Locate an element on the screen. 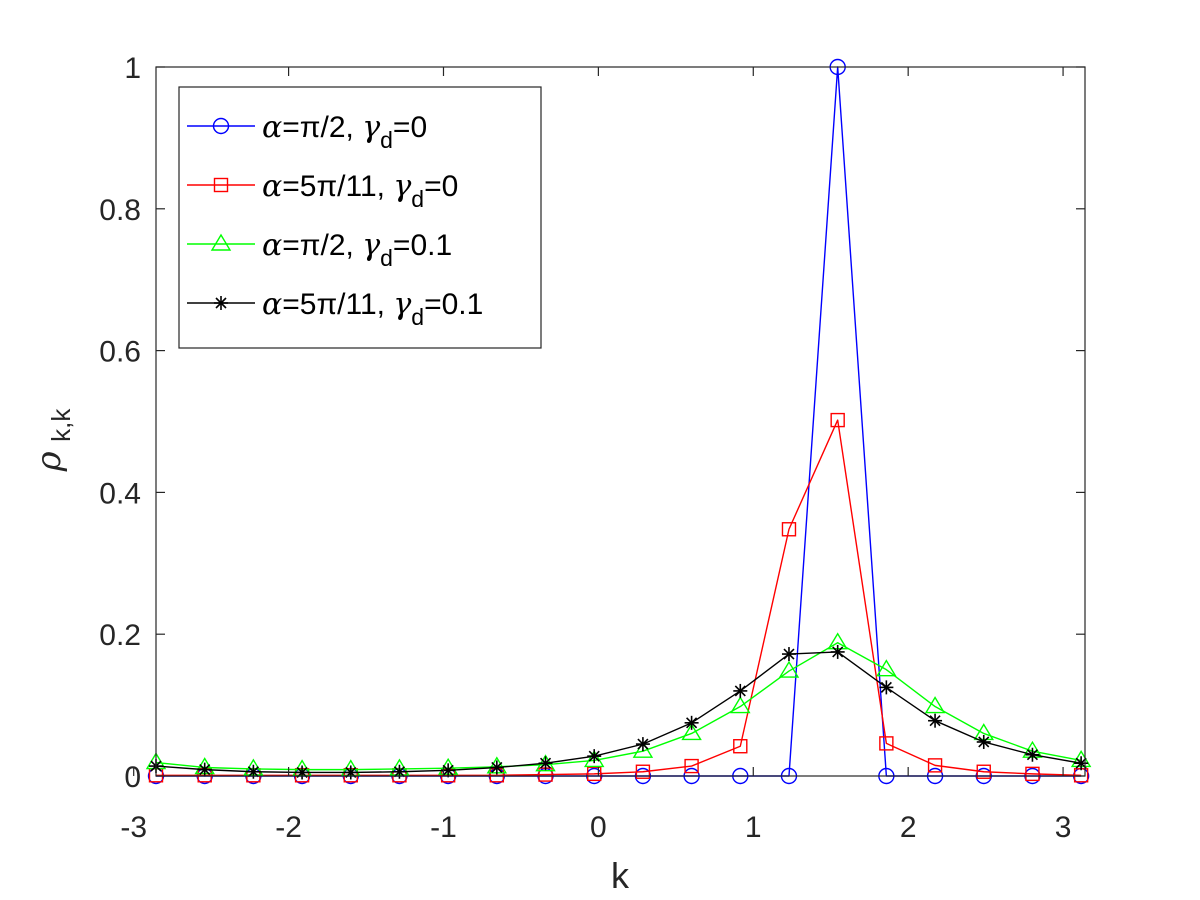  y-tick-label-1: 0 is located at coordinates (132, 777).